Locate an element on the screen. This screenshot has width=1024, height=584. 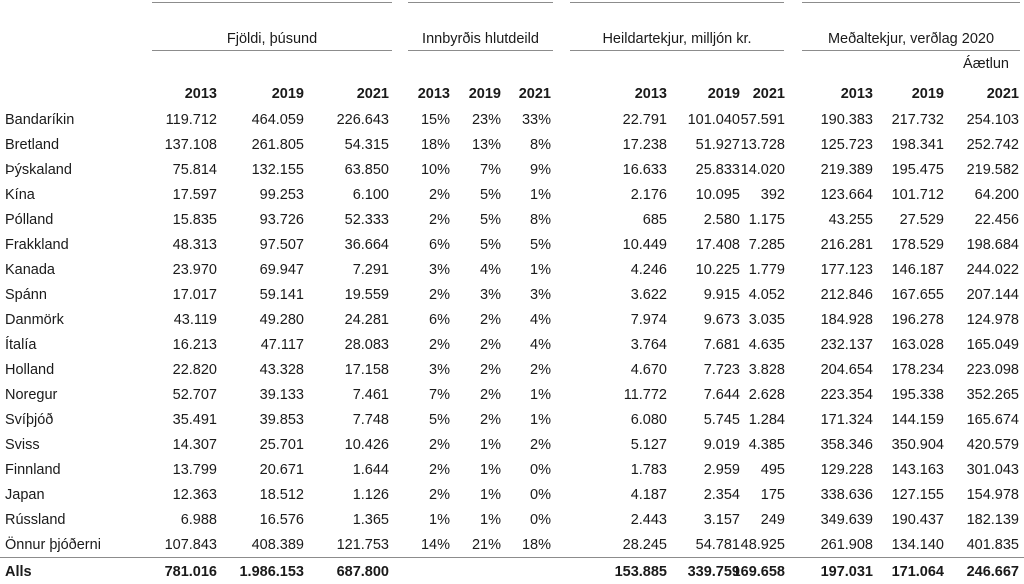
cell: 1.783 is located at coordinates (648, 470).